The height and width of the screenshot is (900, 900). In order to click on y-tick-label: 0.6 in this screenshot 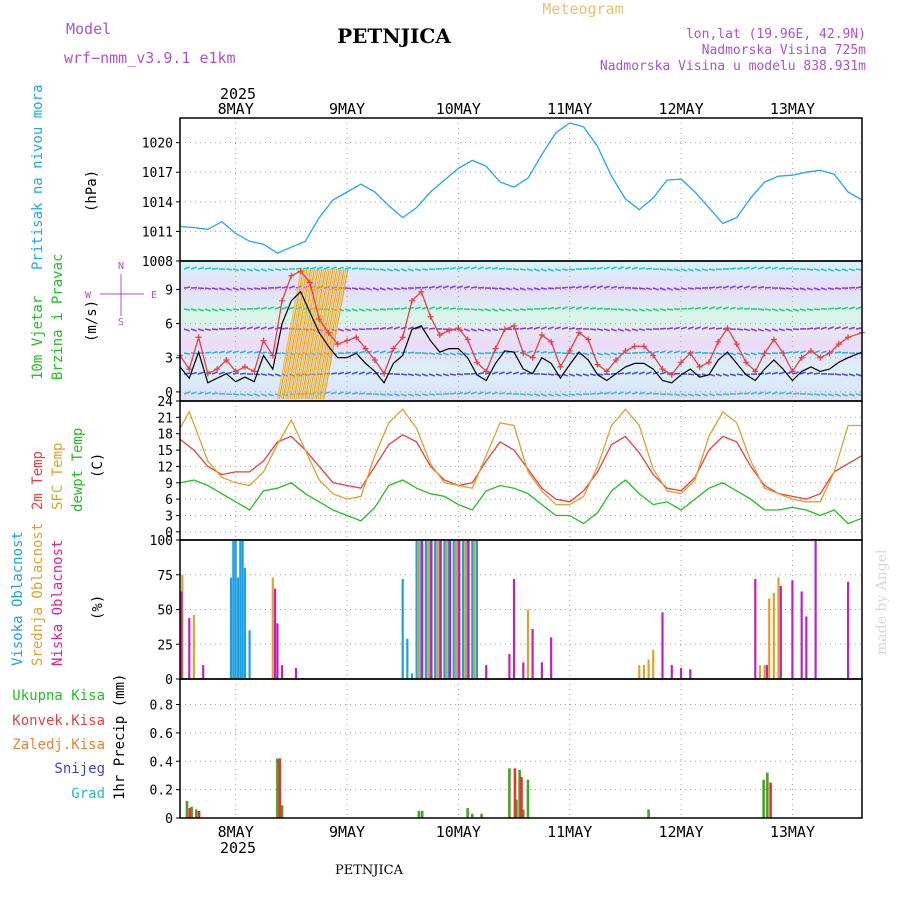, I will do `click(161, 734)`.